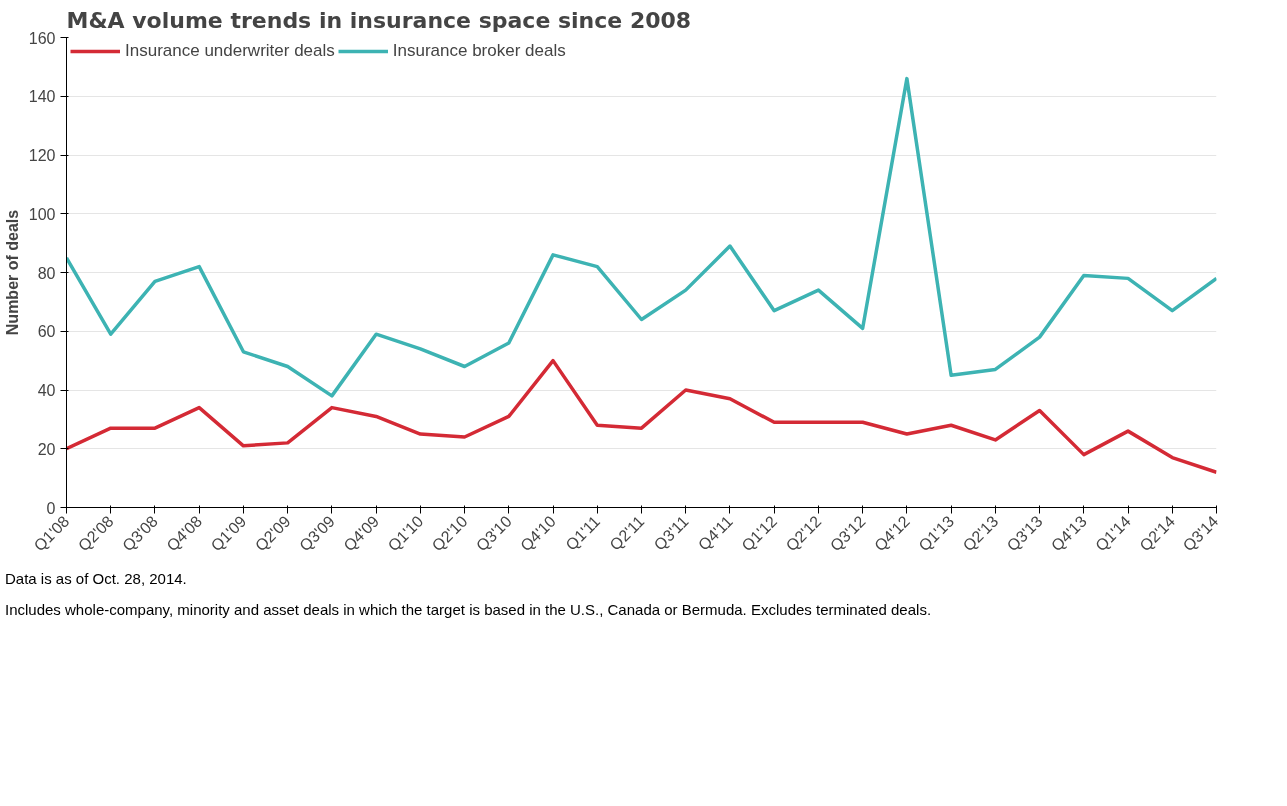 This screenshot has width=1287, height=806. What do you see at coordinates (46, 332) in the screenshot?
I see `y-tick-label: 60` at bounding box center [46, 332].